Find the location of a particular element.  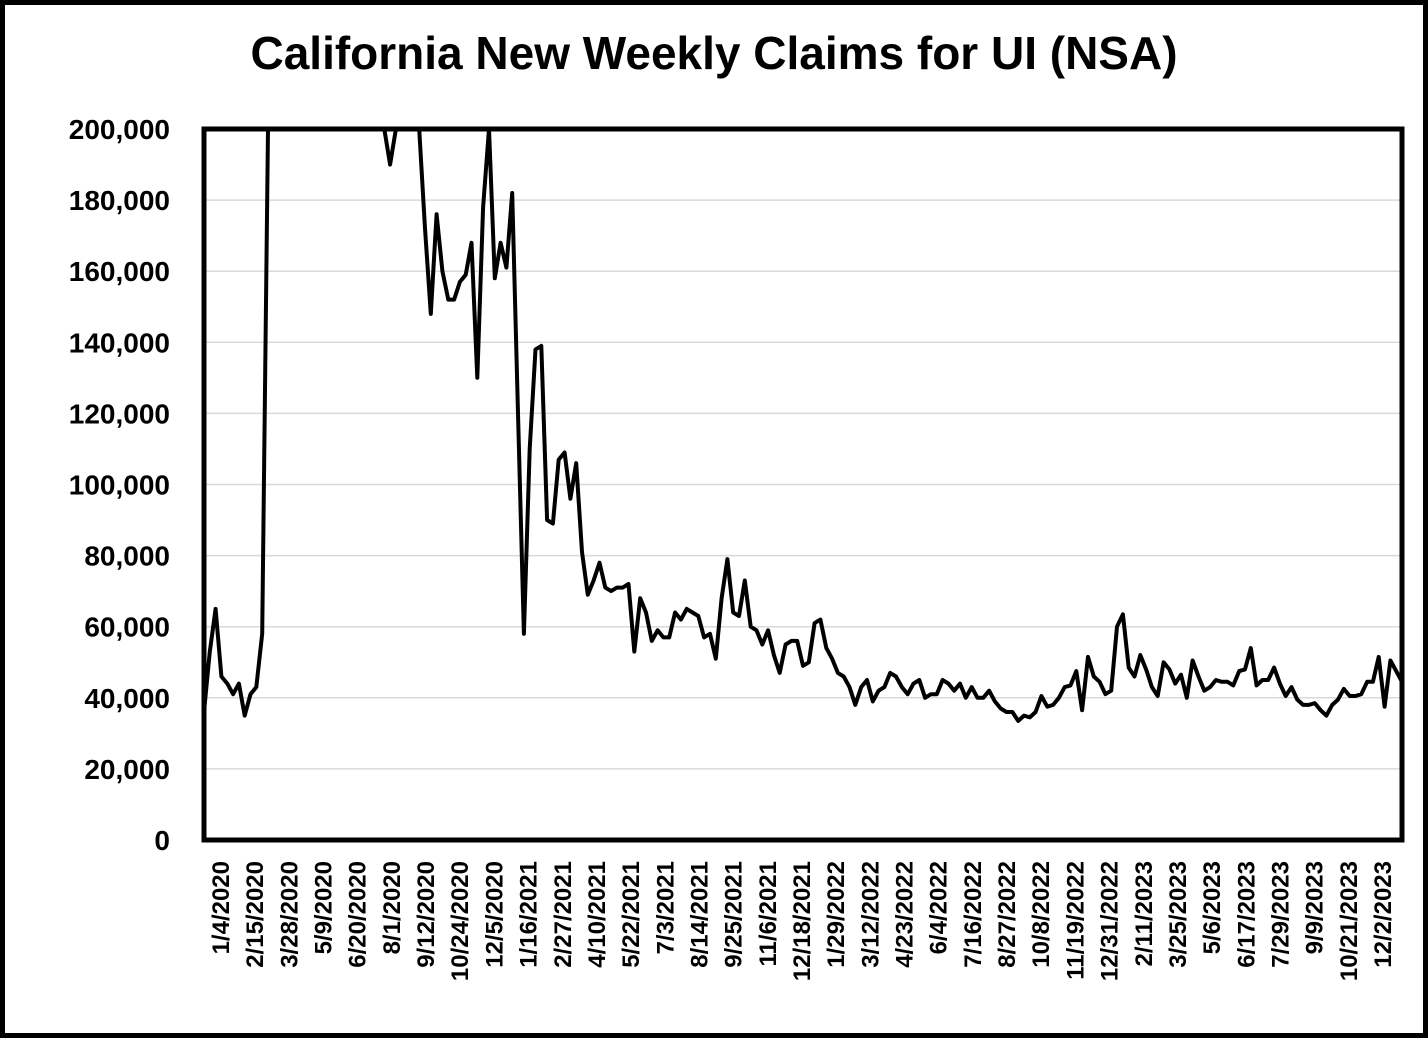

x-tick-label: 1/29/2022 is located at coordinates (836, 914).